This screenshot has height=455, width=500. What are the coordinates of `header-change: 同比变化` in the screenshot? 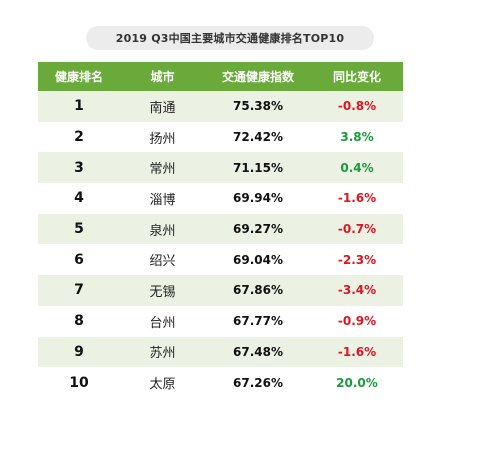 It's located at (356, 77).